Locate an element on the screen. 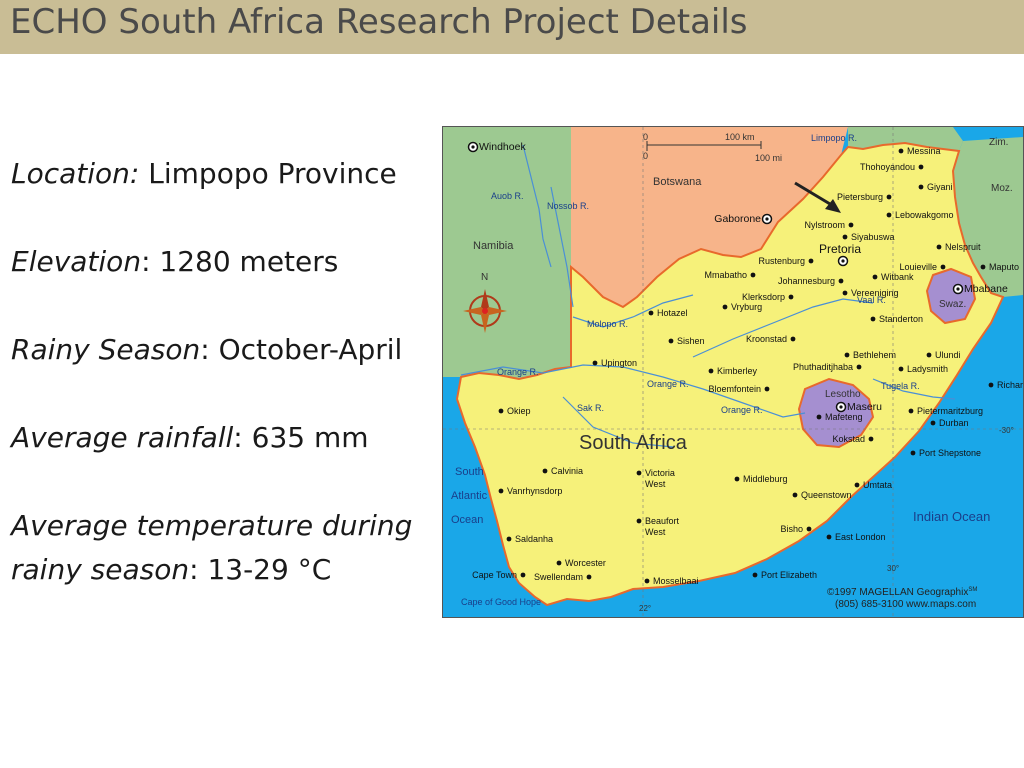 Image resolution: width=1024 pixels, height=768 pixels. city-thohoyandou-label: Thohoyandou is located at coordinates (887, 167).